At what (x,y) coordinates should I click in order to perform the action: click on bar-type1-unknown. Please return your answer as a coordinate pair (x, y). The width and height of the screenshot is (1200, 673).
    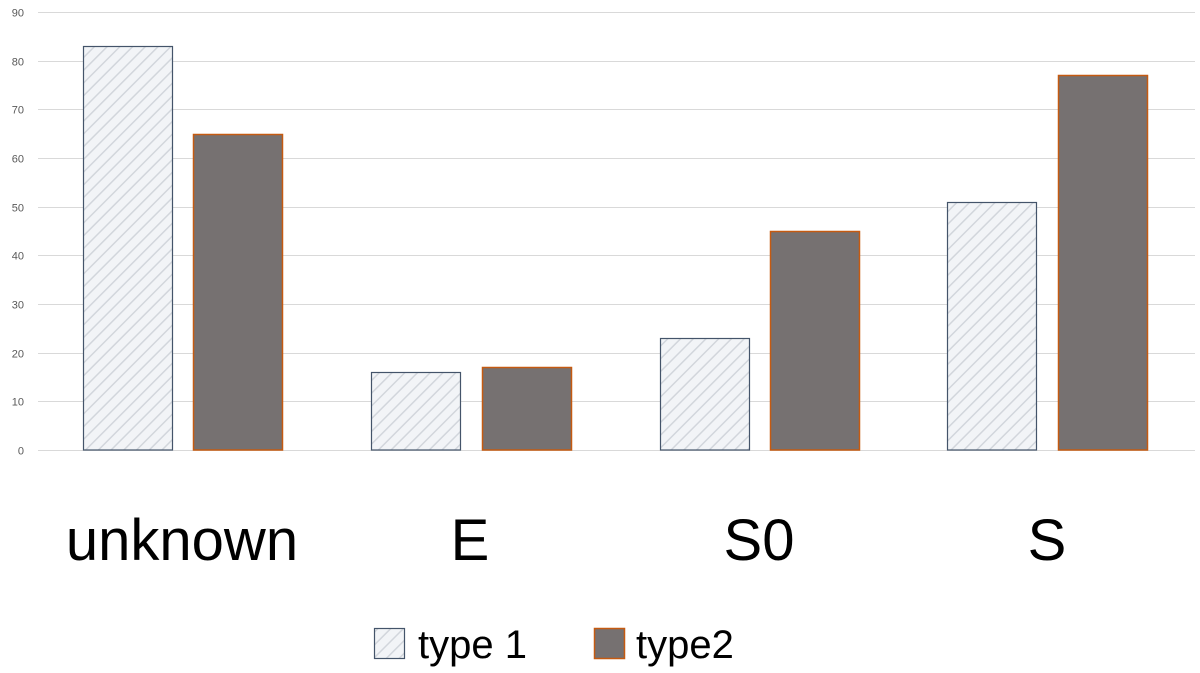
    Looking at the image, I should click on (128, 248).